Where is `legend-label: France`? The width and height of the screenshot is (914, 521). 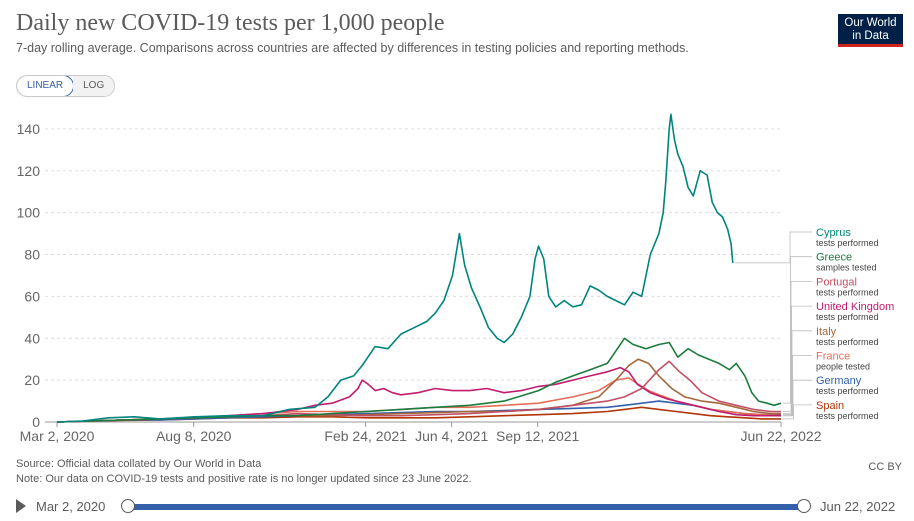
legend-label: France is located at coordinates (833, 357).